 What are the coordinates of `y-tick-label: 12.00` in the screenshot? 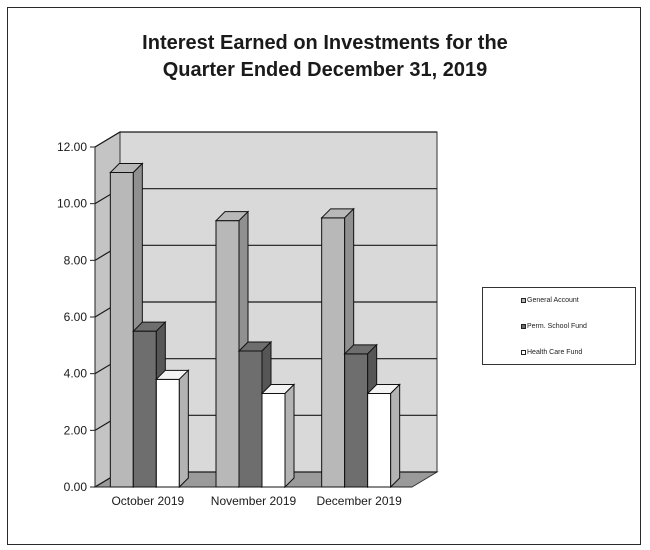 It's located at (72, 147).